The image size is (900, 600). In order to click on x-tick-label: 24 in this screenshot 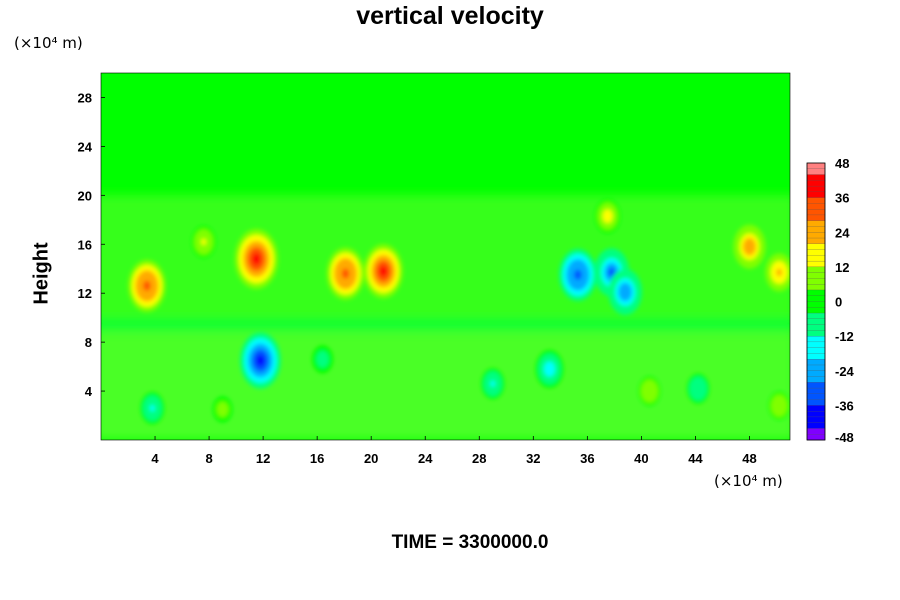, I will do `click(425, 458)`.